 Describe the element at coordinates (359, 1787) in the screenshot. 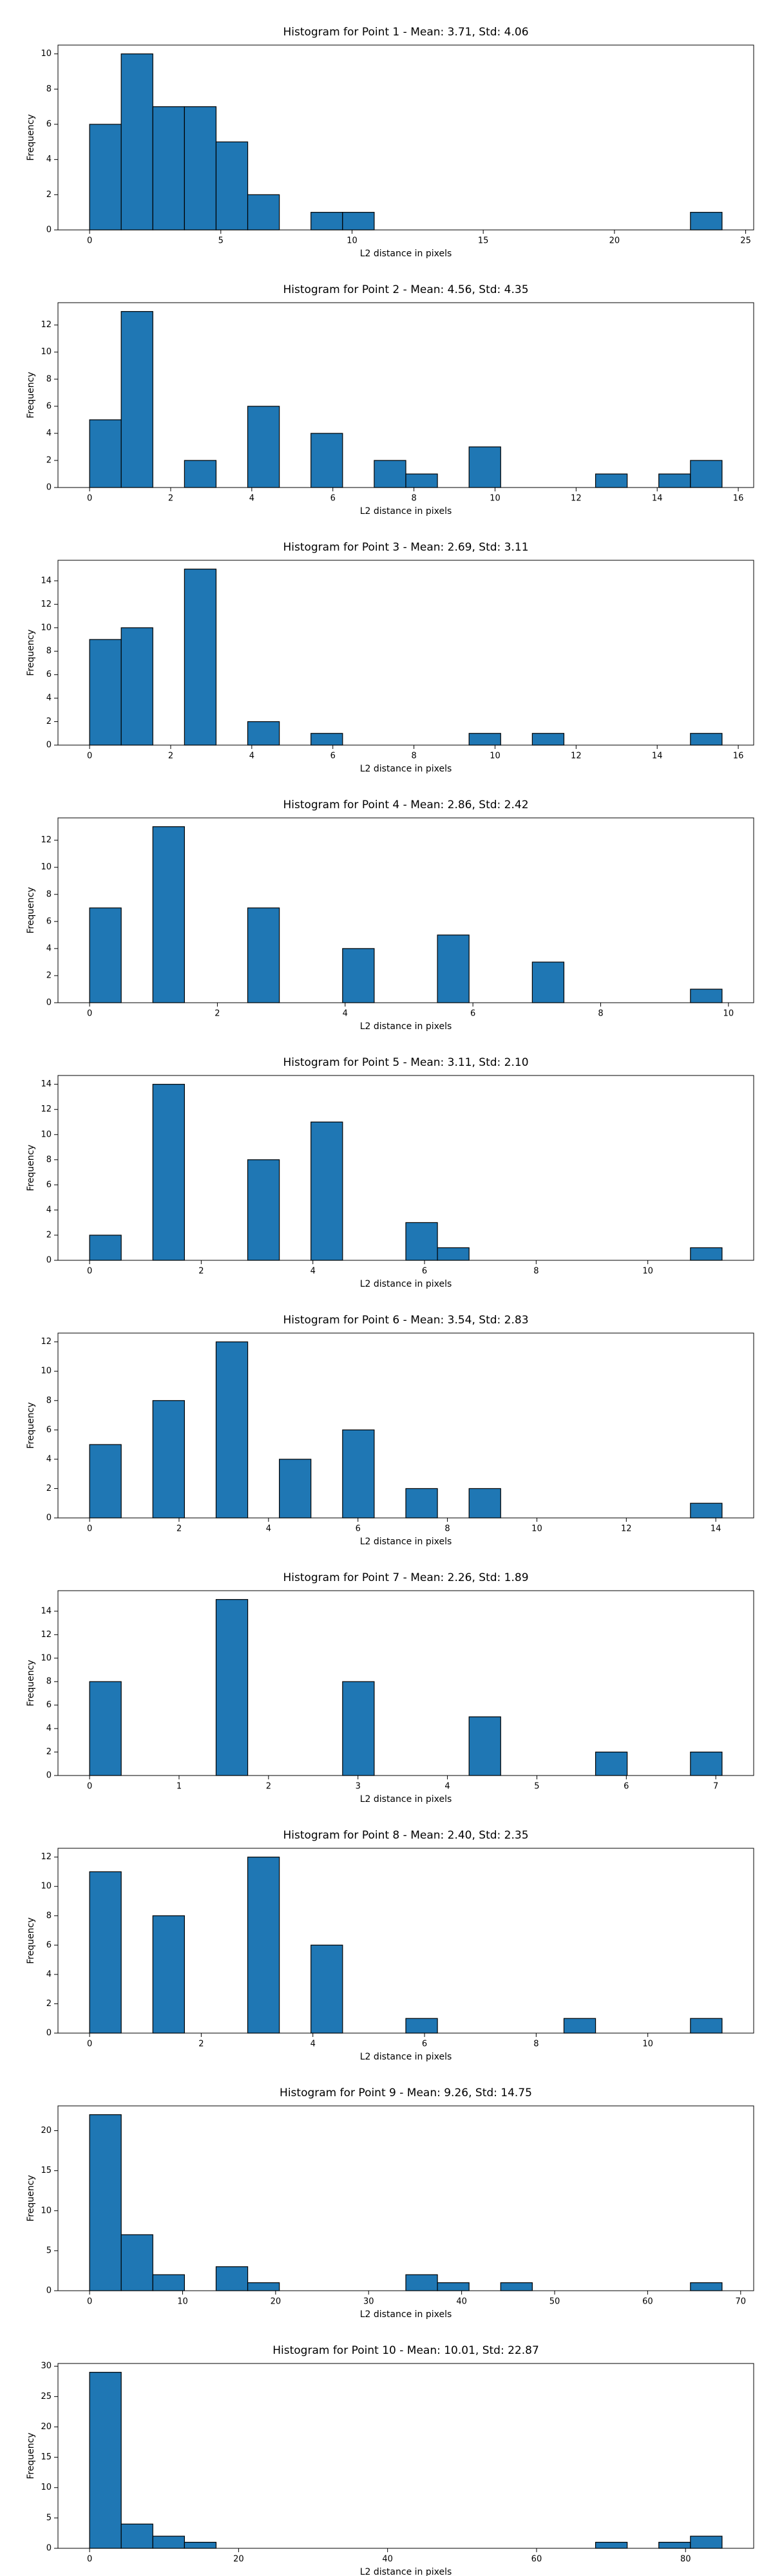

I see `x-tick-label: 3` at that location.